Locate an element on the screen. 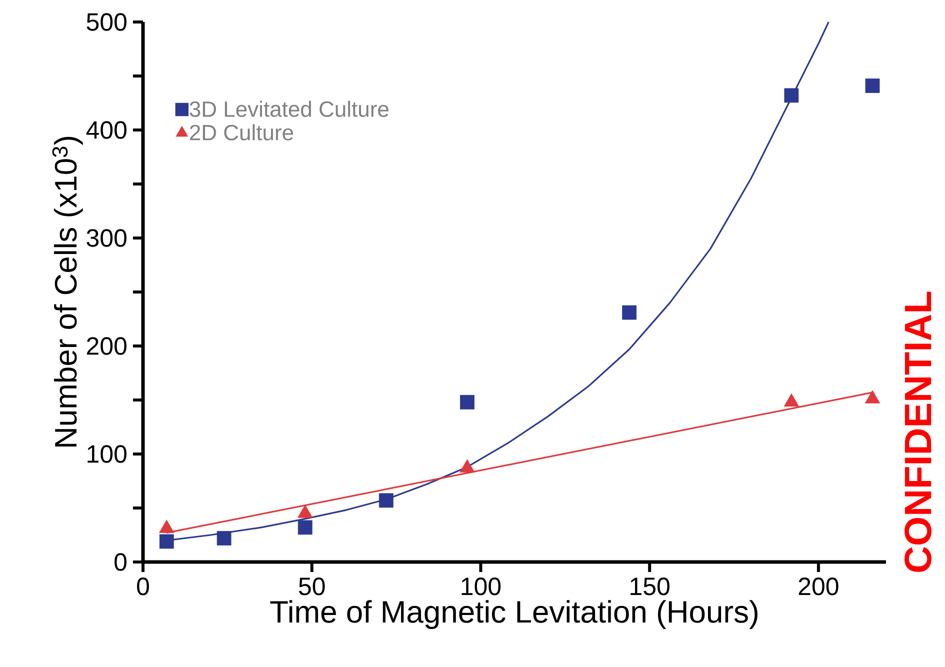 The width and height of the screenshot is (945, 667). y-tick-label: 300 is located at coordinates (106, 238).